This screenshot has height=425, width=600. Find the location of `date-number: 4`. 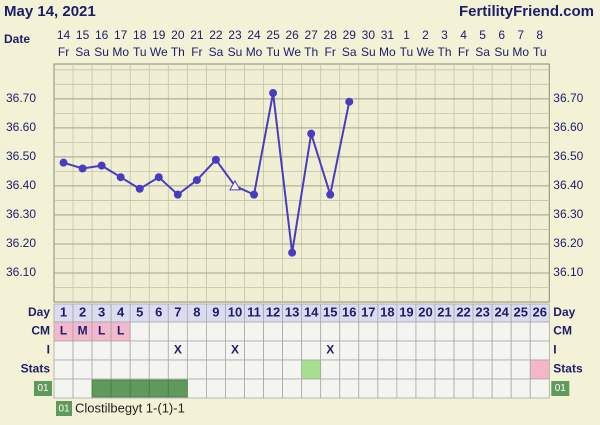

date-number: 4 is located at coordinates (463, 35).